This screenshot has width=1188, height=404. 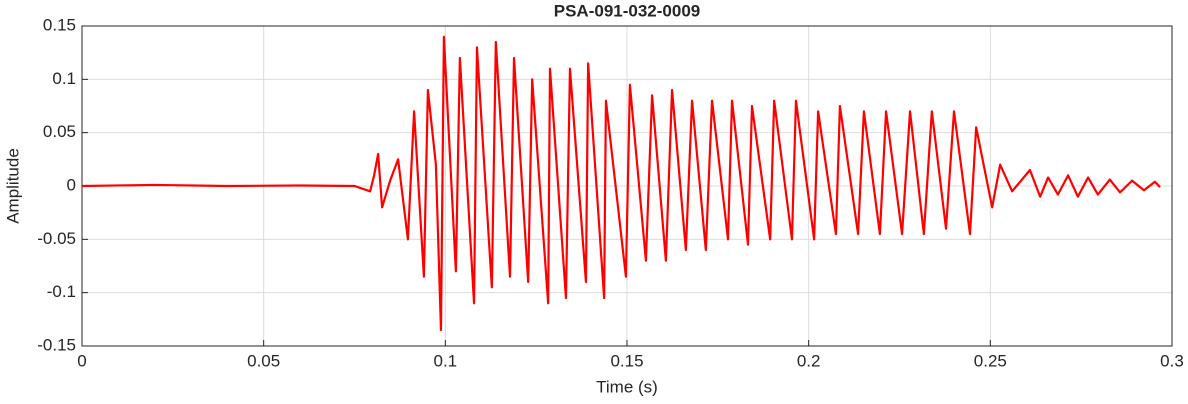 What do you see at coordinates (1172, 360) in the screenshot?
I see `x-tick-label: 0.3` at bounding box center [1172, 360].